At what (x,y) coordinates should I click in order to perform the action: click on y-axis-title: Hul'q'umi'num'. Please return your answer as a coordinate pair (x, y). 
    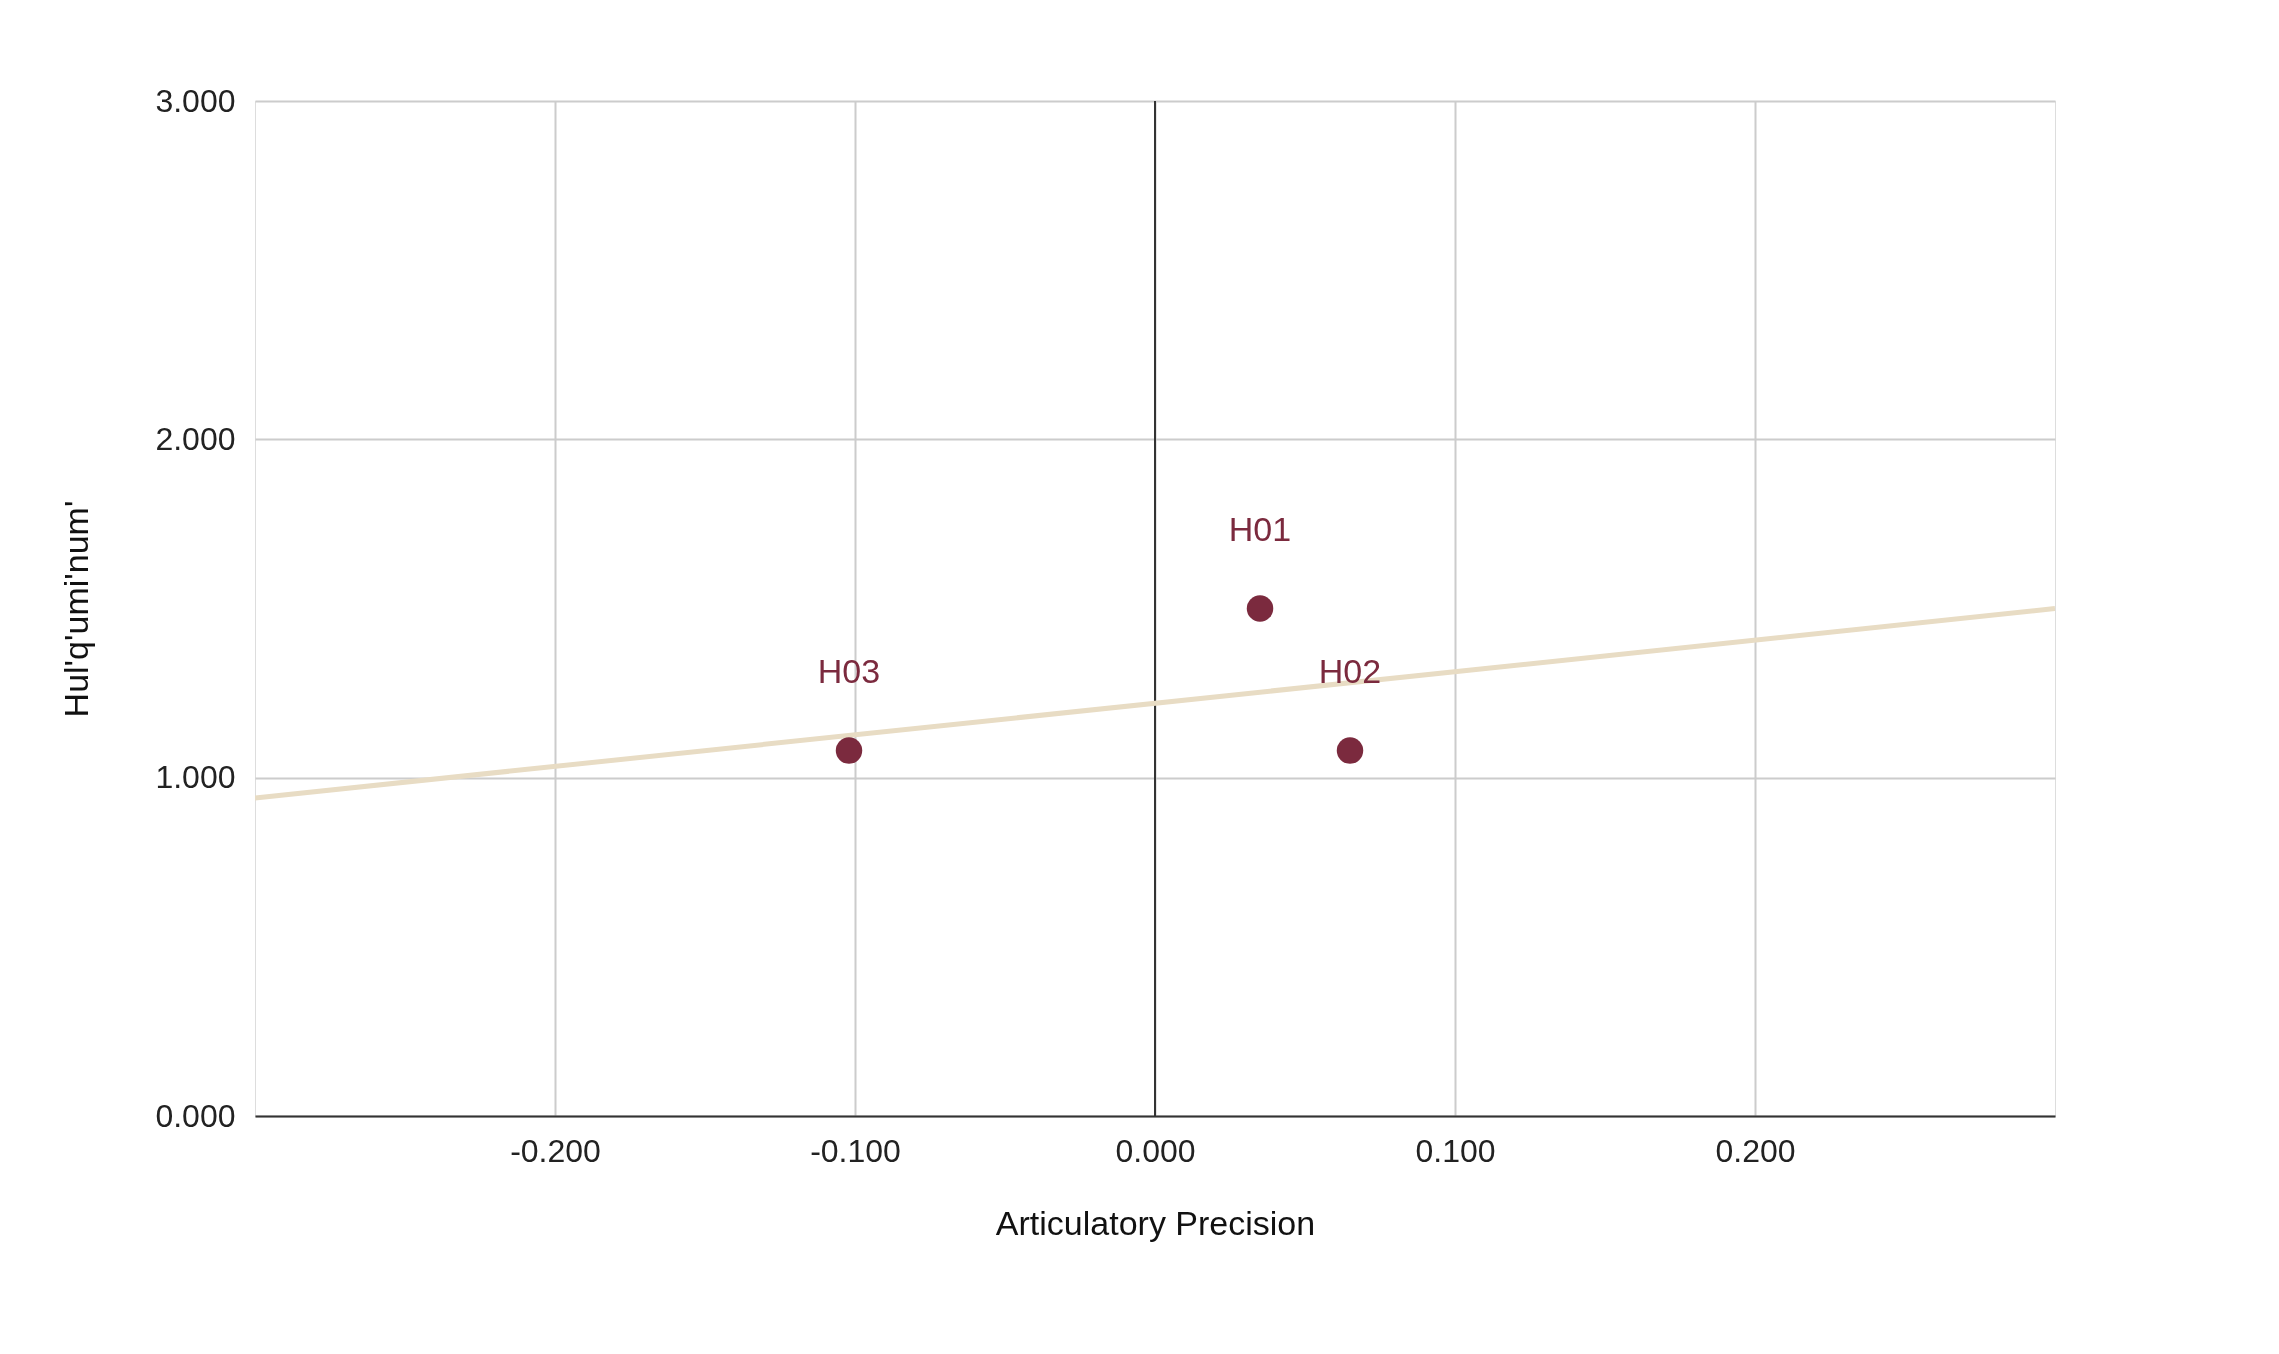
    Looking at the image, I should click on (76, 609).